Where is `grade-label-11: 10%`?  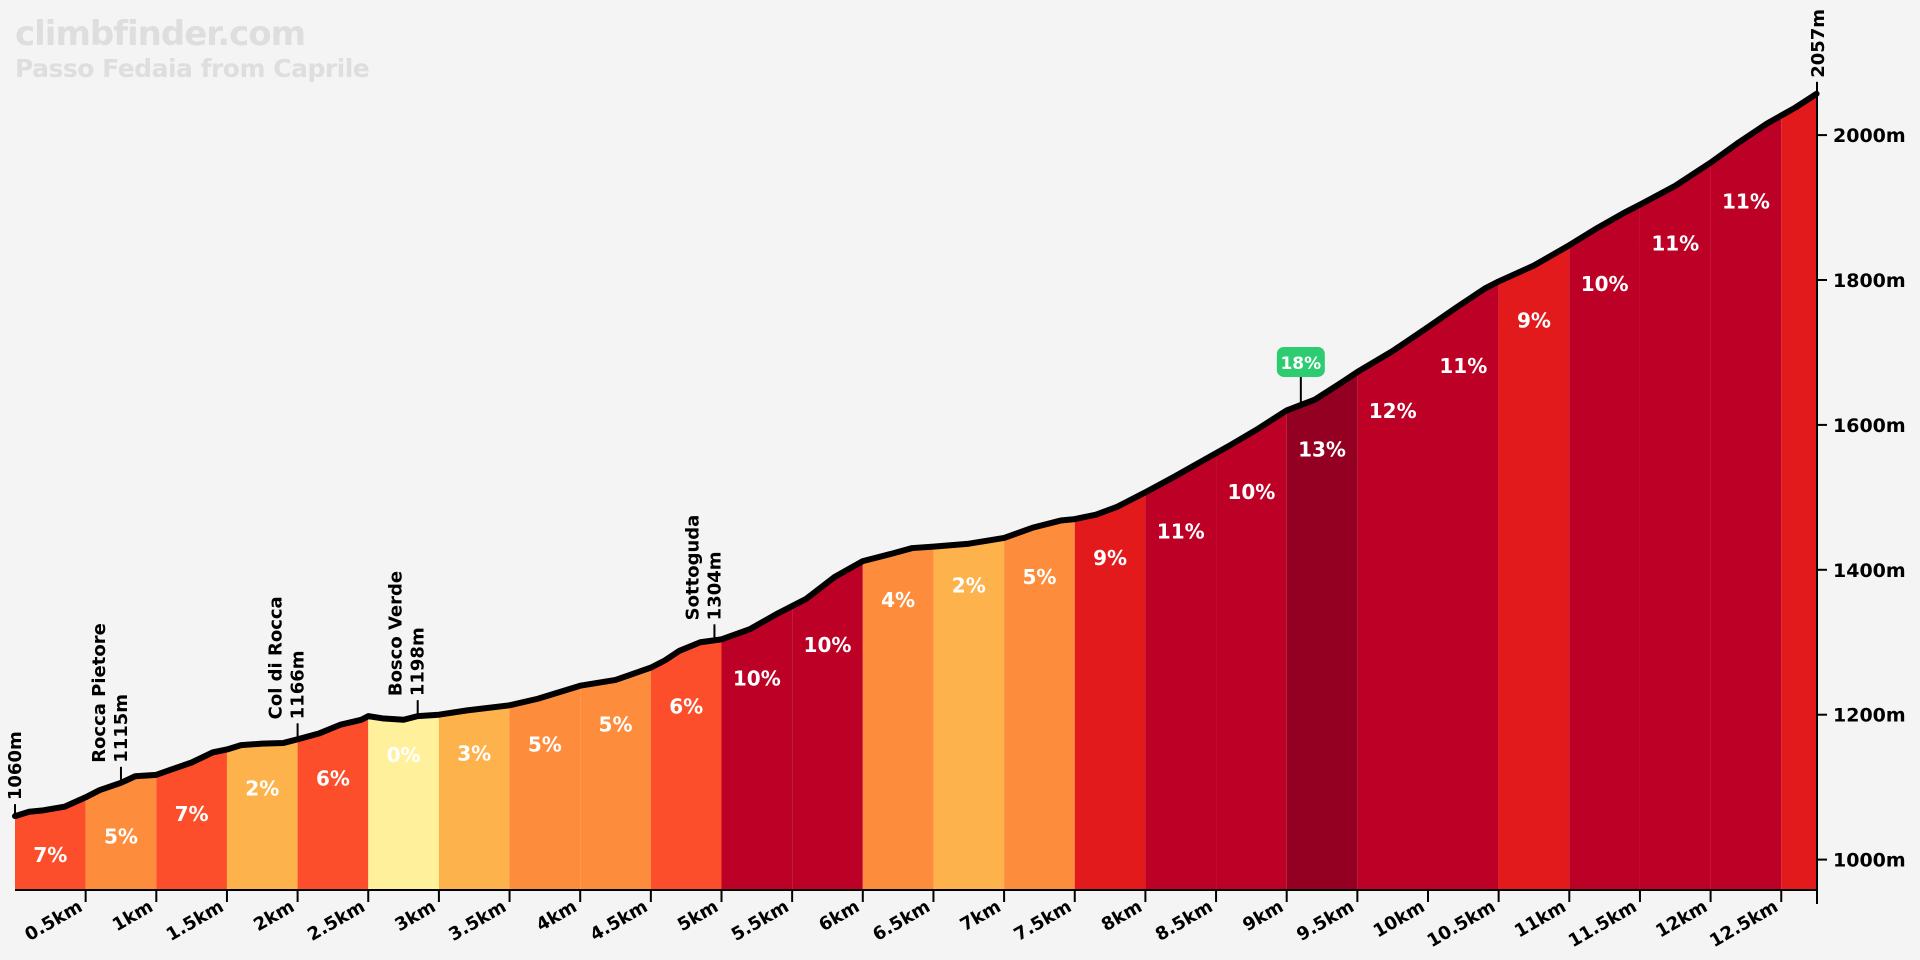 grade-label-11: 10% is located at coordinates (757, 678).